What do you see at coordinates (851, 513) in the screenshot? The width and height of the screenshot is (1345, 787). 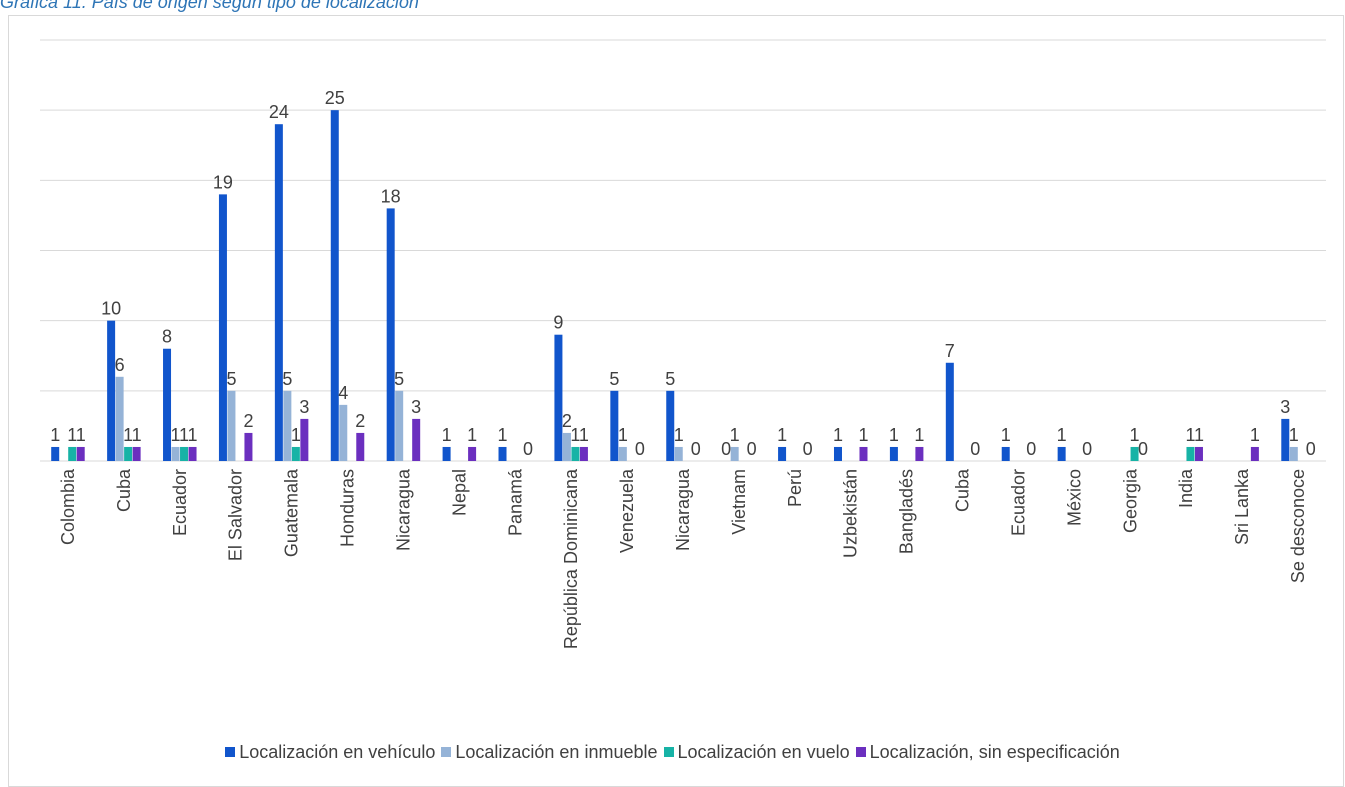 I see `category-label: Uzbekistán` at bounding box center [851, 513].